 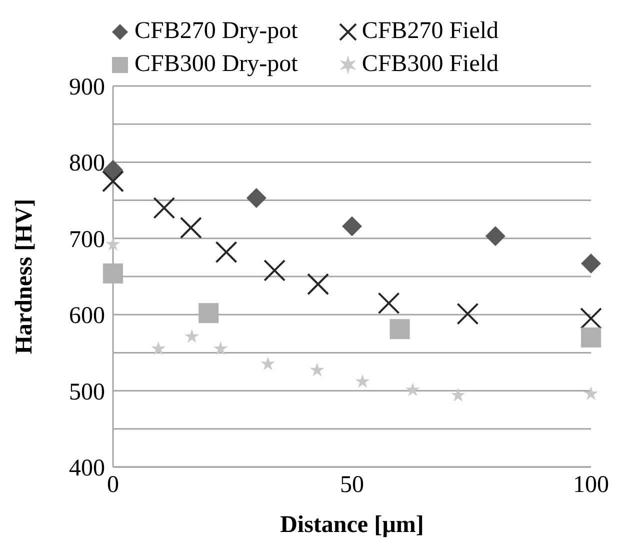 What do you see at coordinates (87, 163) in the screenshot?
I see `y-tick-label: 800` at bounding box center [87, 163].